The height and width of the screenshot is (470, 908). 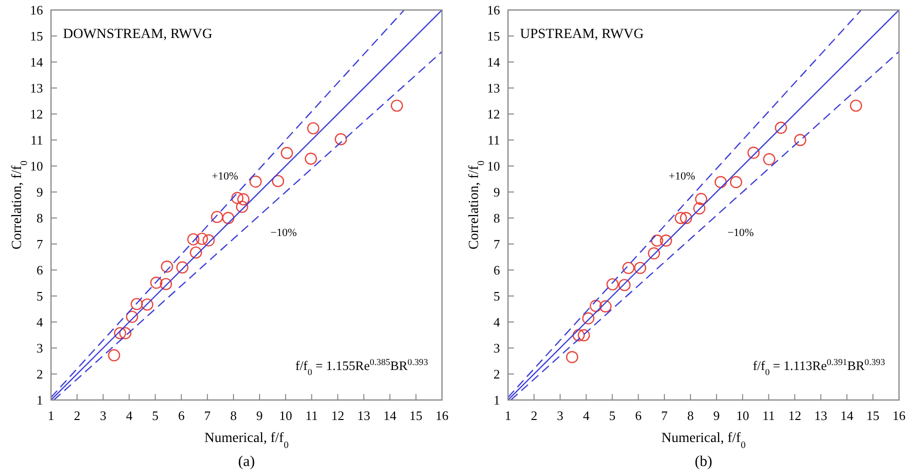 What do you see at coordinates (246, 440) in the screenshot?
I see `x-axis-title: Numerical, f/f$_{0}$` at bounding box center [246, 440].